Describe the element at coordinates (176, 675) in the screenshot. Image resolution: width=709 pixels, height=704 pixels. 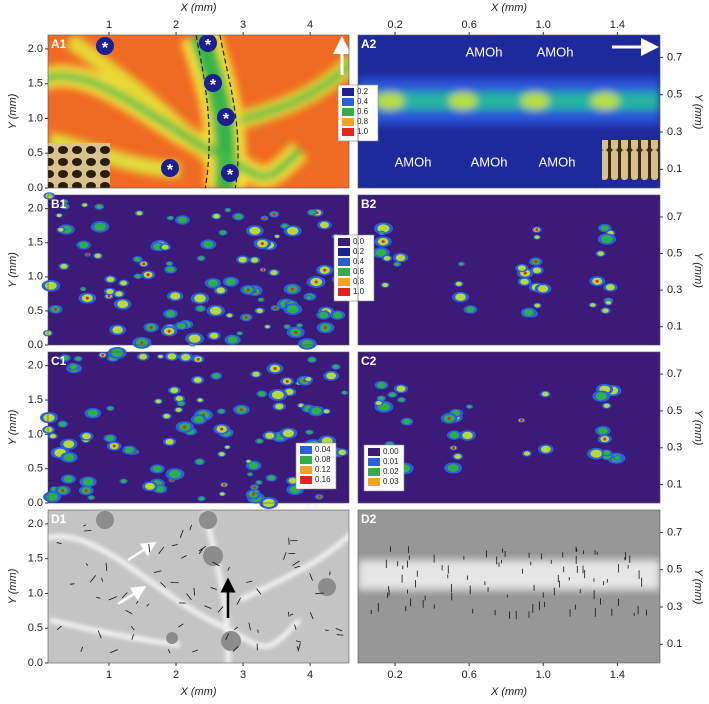
I see `x-tick-label: 2` at that location.